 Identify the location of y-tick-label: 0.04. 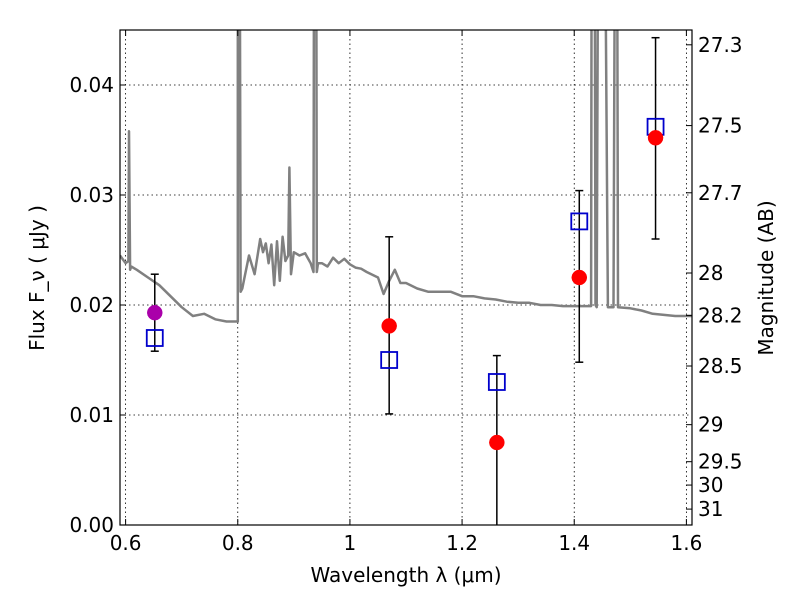
(91, 85).